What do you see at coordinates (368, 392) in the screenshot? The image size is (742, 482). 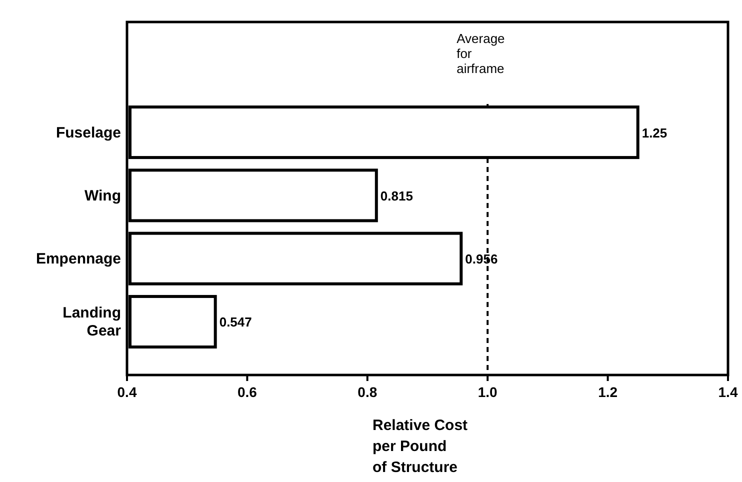 I see `x-tick-label: 0.8` at bounding box center [368, 392].